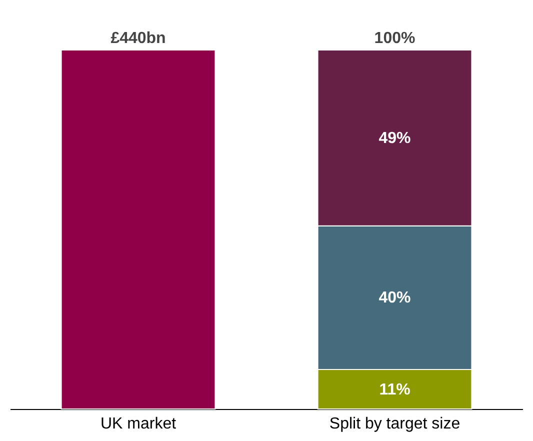  What do you see at coordinates (395, 38) in the screenshot?
I see `total-label: 100%` at bounding box center [395, 38].